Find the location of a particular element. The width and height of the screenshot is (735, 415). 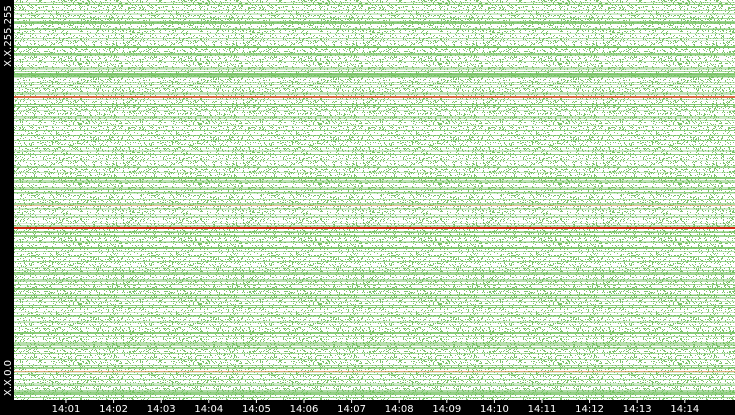

x-tick-label: 14:11 is located at coordinates (542, 409).